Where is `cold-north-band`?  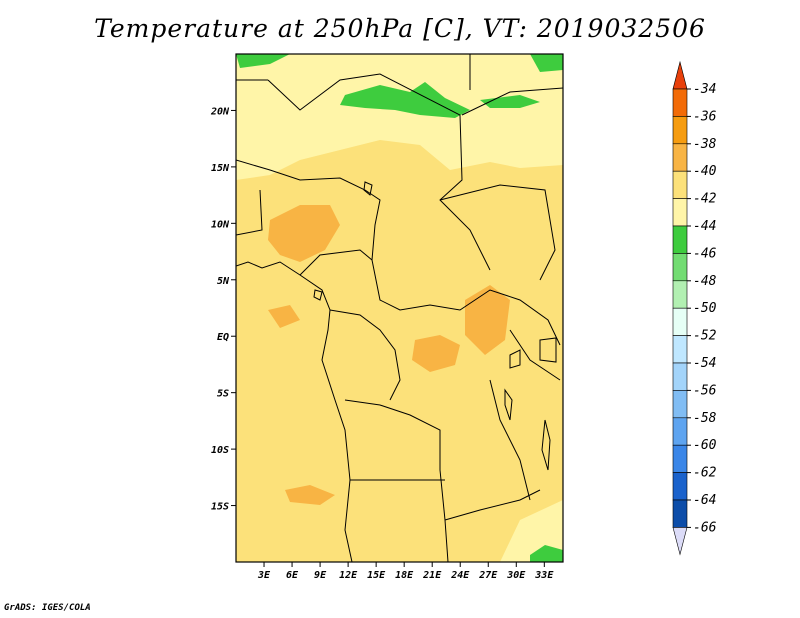
cold-north-band is located at coordinates (399, 117).